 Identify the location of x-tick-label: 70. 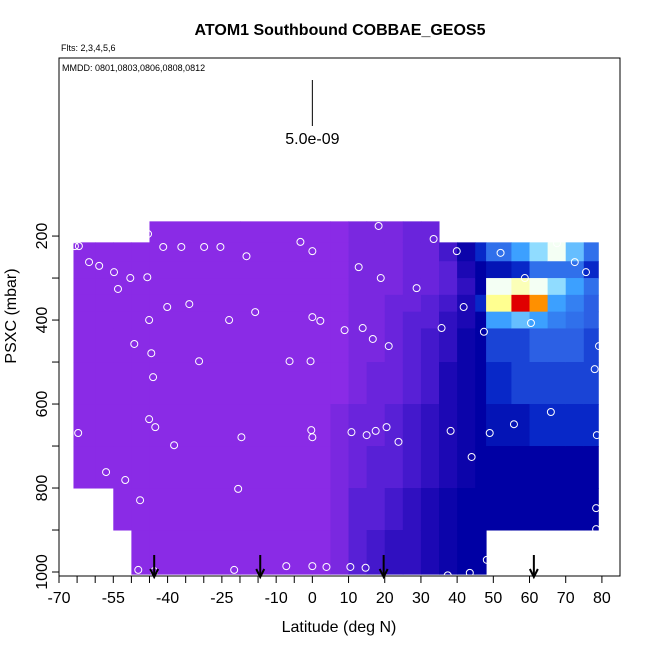
(566, 598).